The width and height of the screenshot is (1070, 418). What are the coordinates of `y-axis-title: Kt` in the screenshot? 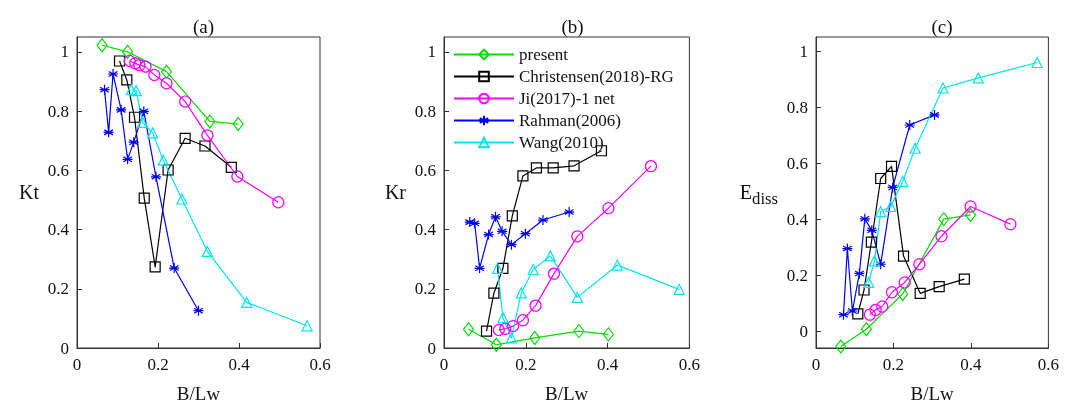 It's located at (29, 191).